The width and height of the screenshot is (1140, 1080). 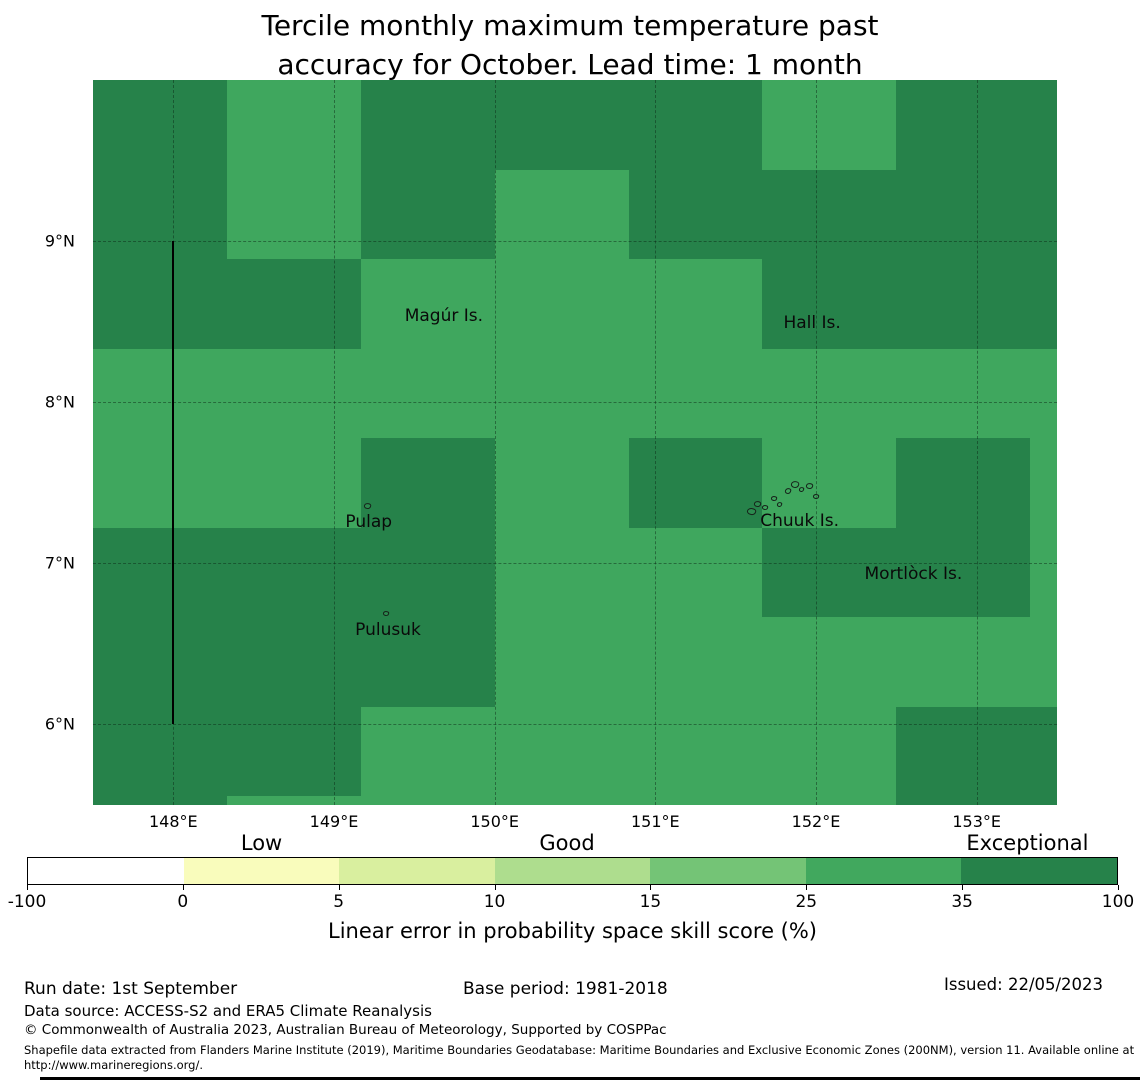 What do you see at coordinates (59, 241) in the screenshot?
I see `y-axis-tick-text: 9°N` at bounding box center [59, 241].